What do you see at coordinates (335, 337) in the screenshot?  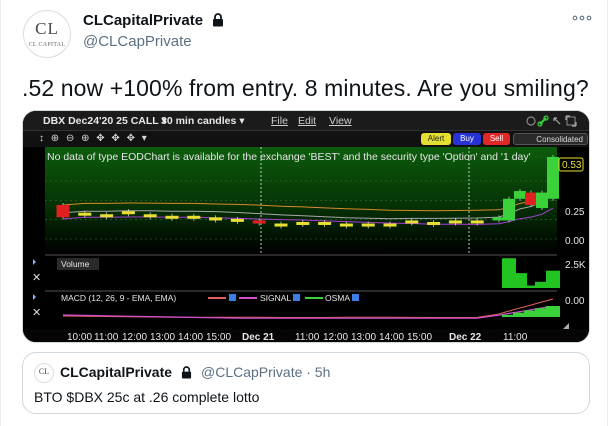 I see `time-tick-label: 12:00` at bounding box center [335, 337].